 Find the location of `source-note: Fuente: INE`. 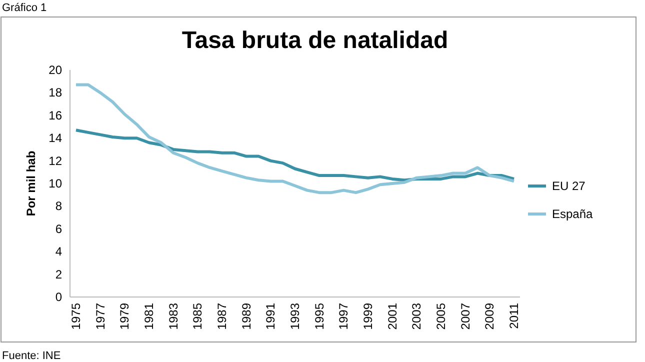

source-note: Fuente: INE is located at coordinates (31, 356).